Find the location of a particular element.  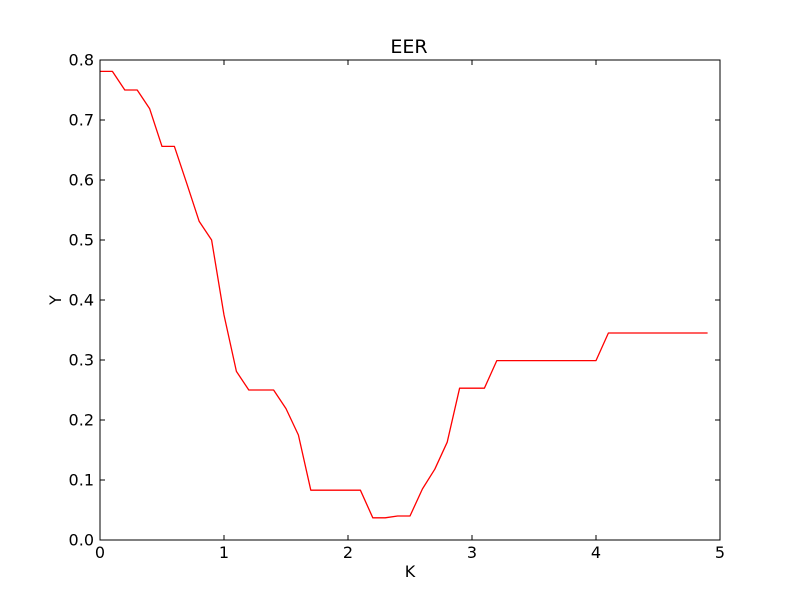

y-tick-label-8: 0.8 is located at coordinates (81, 60).